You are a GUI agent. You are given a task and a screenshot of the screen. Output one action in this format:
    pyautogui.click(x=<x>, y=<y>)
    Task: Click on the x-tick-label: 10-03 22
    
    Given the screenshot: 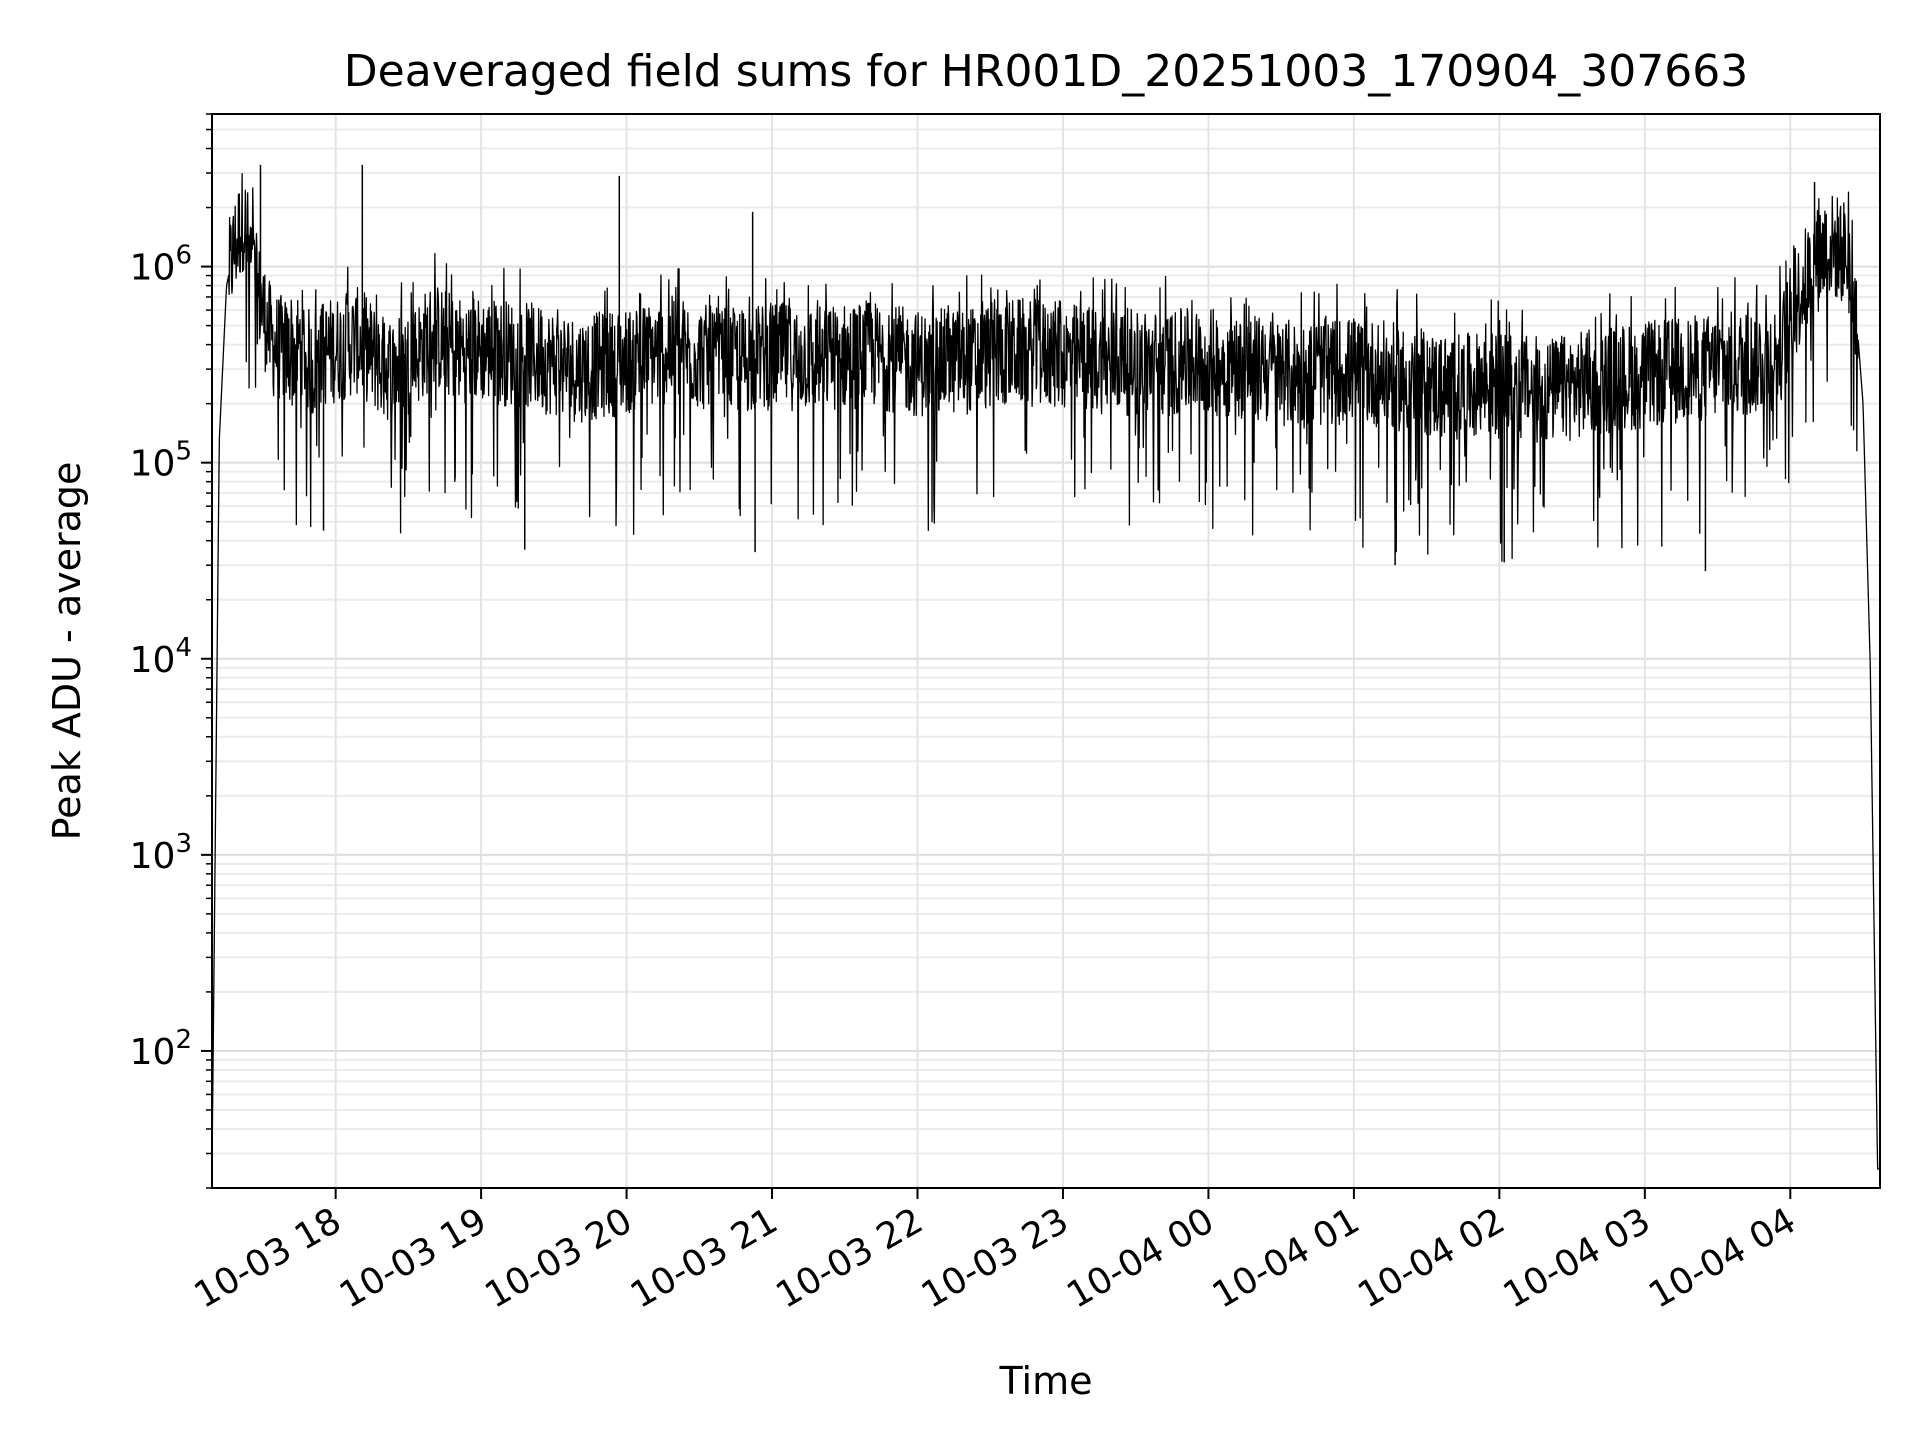 What is the action you would take?
    pyautogui.click(x=849, y=1258)
    